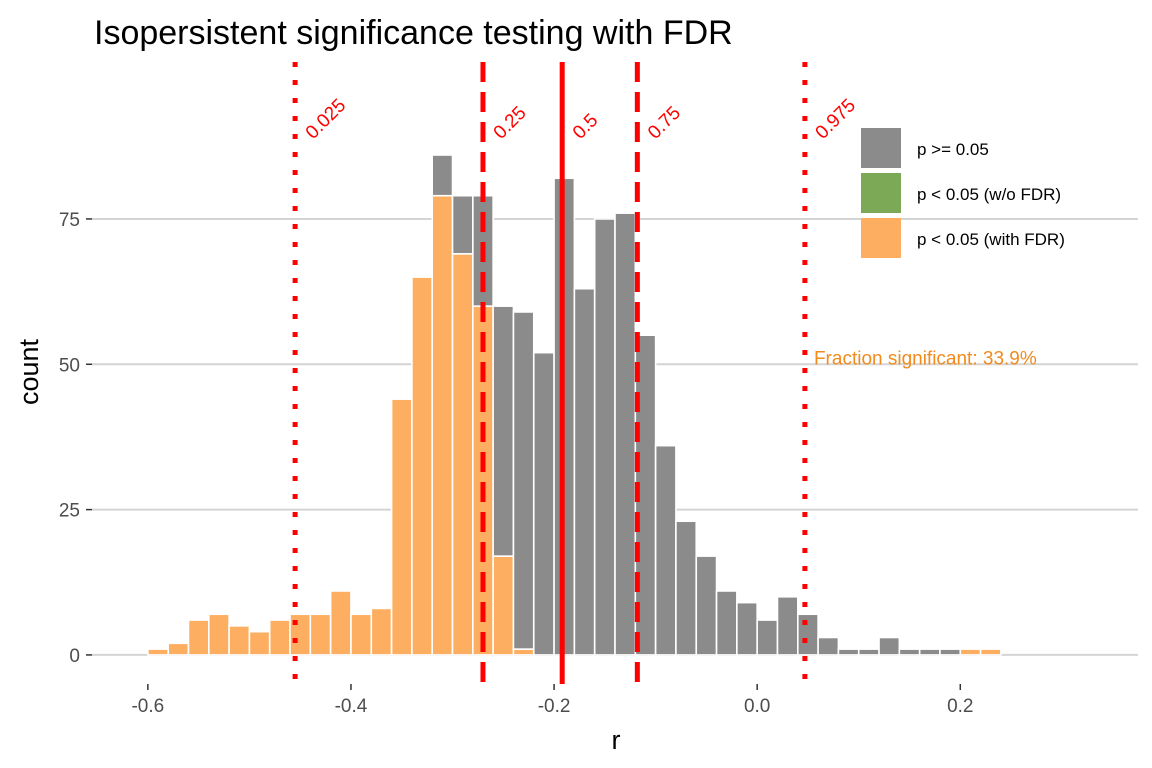 The height and width of the screenshot is (768, 1152). I want to click on quantile-label: 0.75, so click(664, 123).